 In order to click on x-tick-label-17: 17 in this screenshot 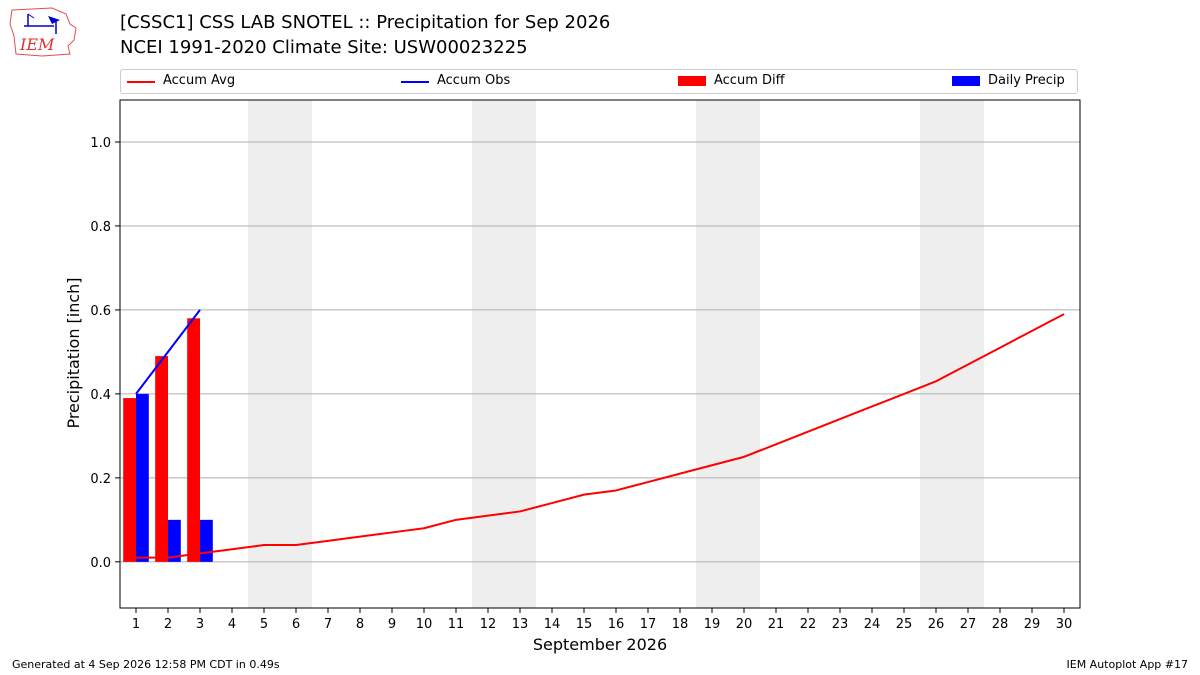, I will do `click(648, 624)`.